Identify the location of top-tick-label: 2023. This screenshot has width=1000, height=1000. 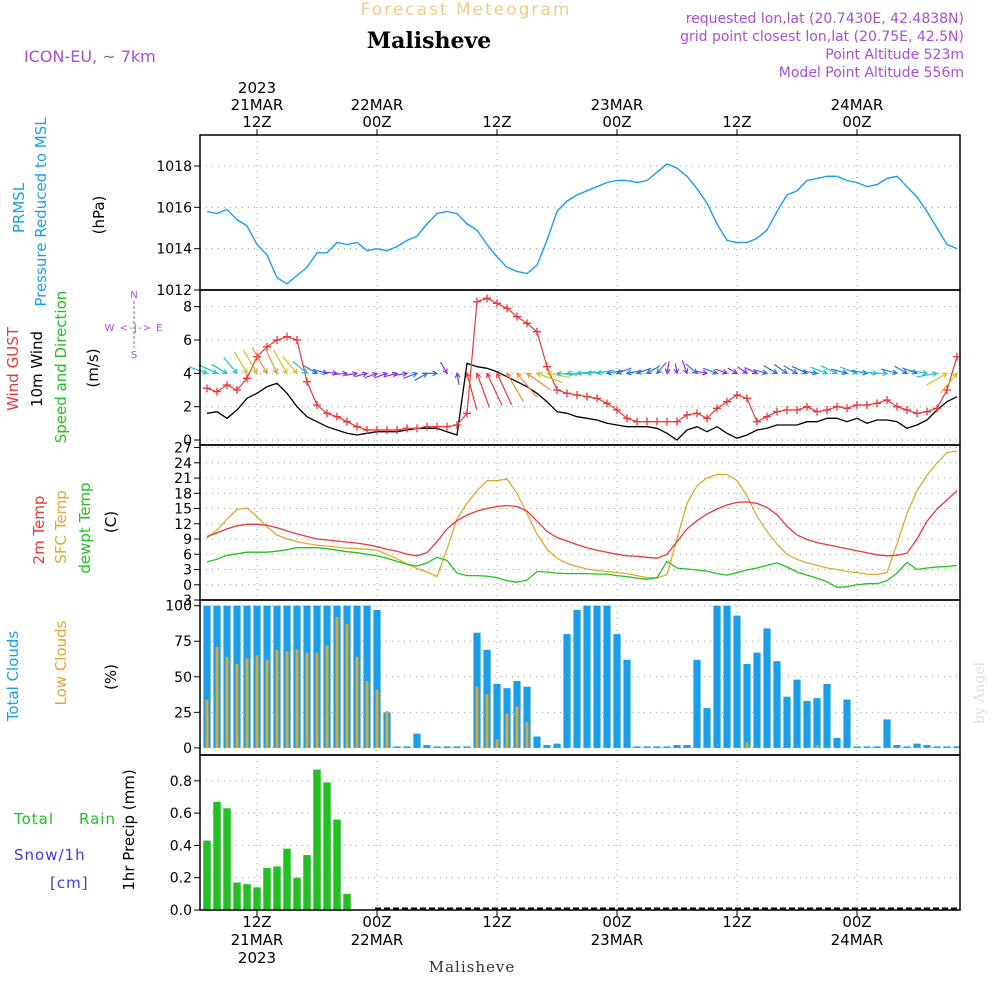
(257, 88).